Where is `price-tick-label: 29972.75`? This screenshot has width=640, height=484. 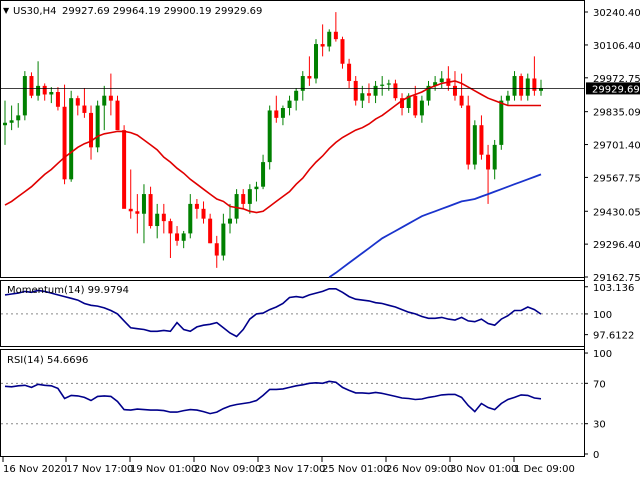
price-tick-label: 29972.75 is located at coordinates (616, 79).